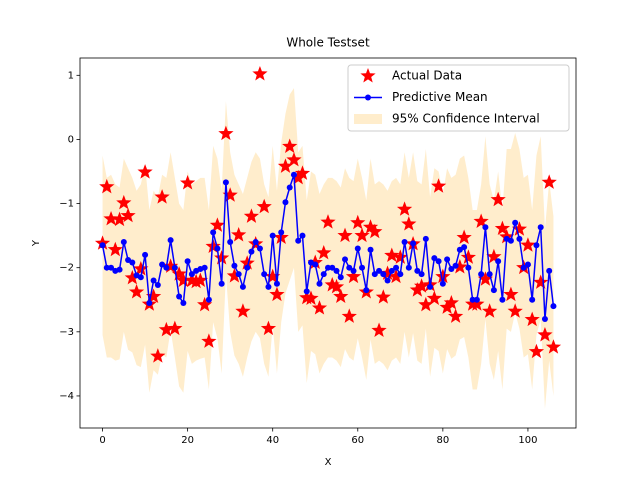 This screenshot has height=480, width=640. What do you see at coordinates (102, 440) in the screenshot?
I see `x-tick-label: 0` at bounding box center [102, 440].